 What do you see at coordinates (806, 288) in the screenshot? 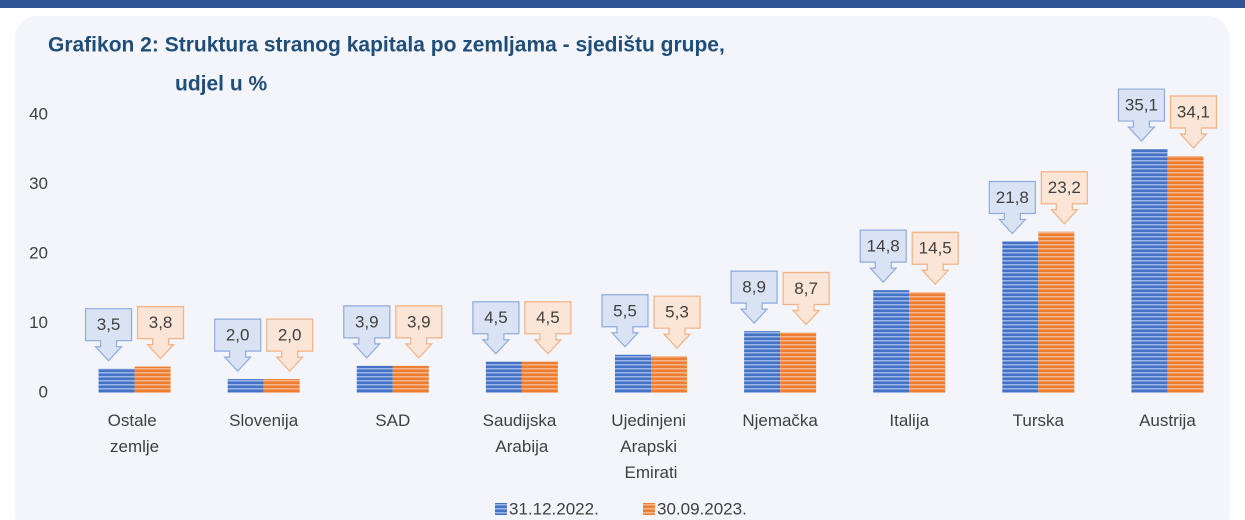
I see `data-label: 8,7` at bounding box center [806, 288].